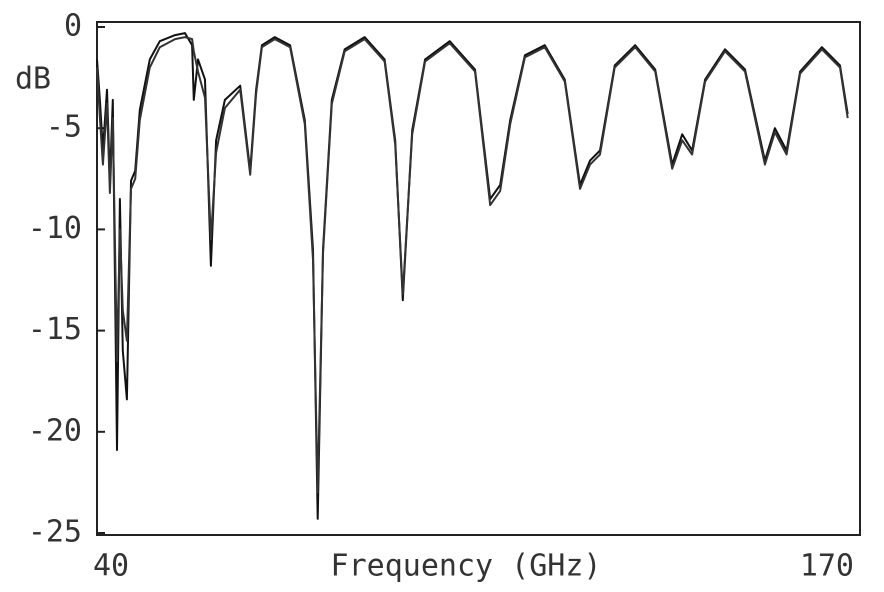 This screenshot has width=884, height=592. What do you see at coordinates (64, 127) in the screenshot?
I see `y-tick-label: -5` at bounding box center [64, 127].